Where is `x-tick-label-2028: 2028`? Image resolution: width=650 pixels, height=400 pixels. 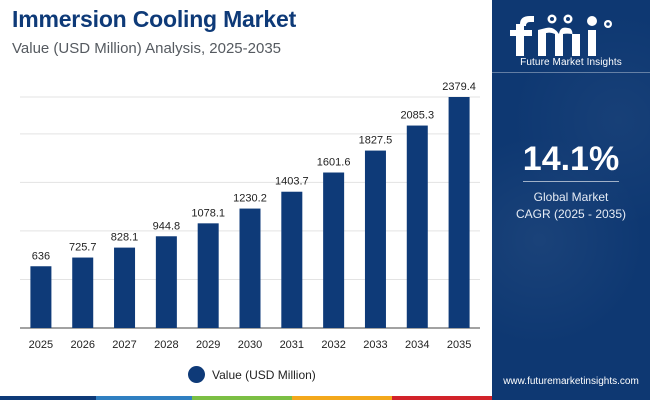 x-tick-label-2028: 2028 is located at coordinates (166, 345).